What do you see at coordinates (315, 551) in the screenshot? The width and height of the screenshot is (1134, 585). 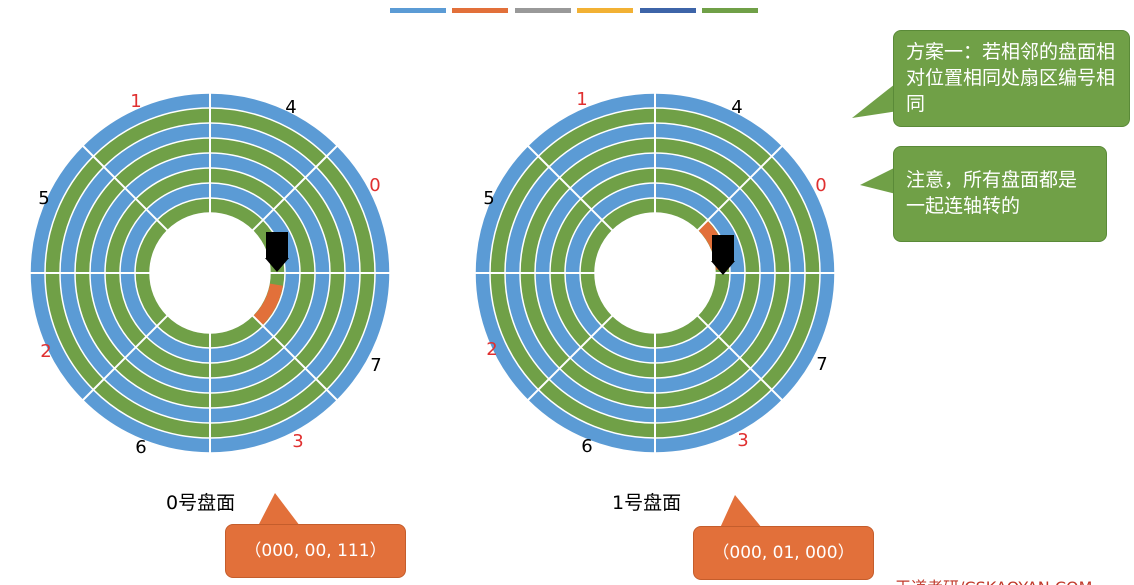 I see `address: （000, 00, 111）` at bounding box center [315, 551].